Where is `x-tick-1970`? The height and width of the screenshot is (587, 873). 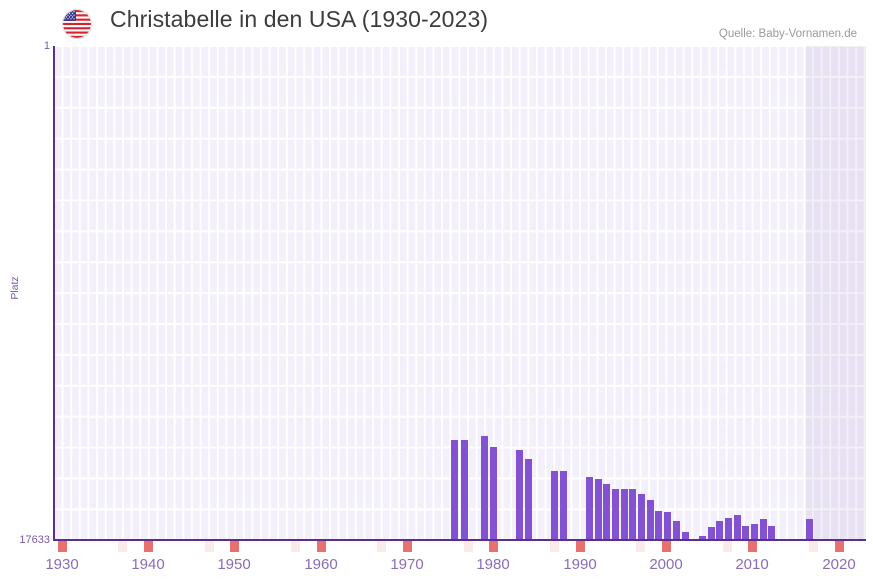
x-tick-1970 is located at coordinates (407, 546).